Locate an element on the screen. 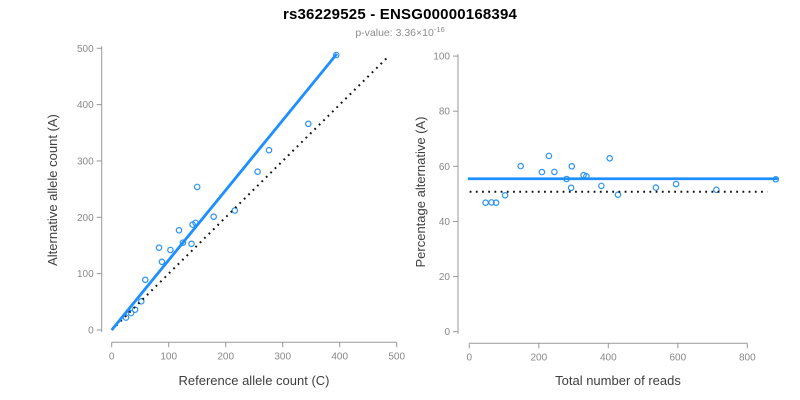 Image resolution: width=800 pixels, height=400 pixels. y-tick-label: 500 is located at coordinates (85, 49).